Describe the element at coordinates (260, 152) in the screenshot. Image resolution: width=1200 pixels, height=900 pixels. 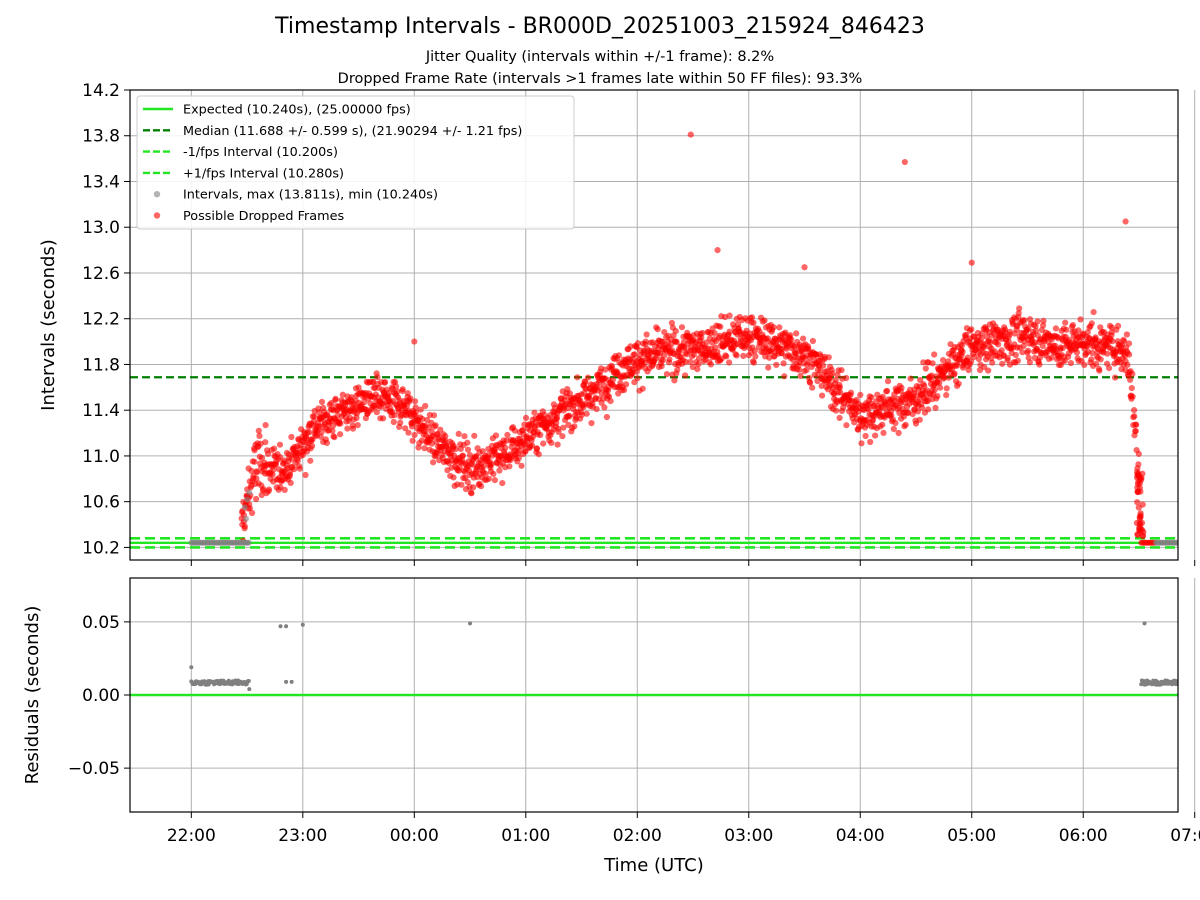
I see `legend-minus-1fps-label: -1/fps Interval (10.200s)` at that location.